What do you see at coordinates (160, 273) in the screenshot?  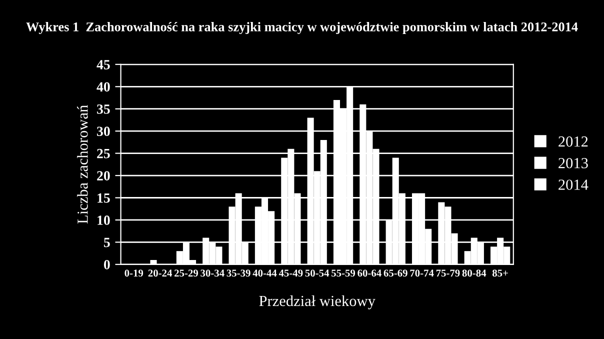 I see `x-tick-label: 20-24` at bounding box center [160, 273].